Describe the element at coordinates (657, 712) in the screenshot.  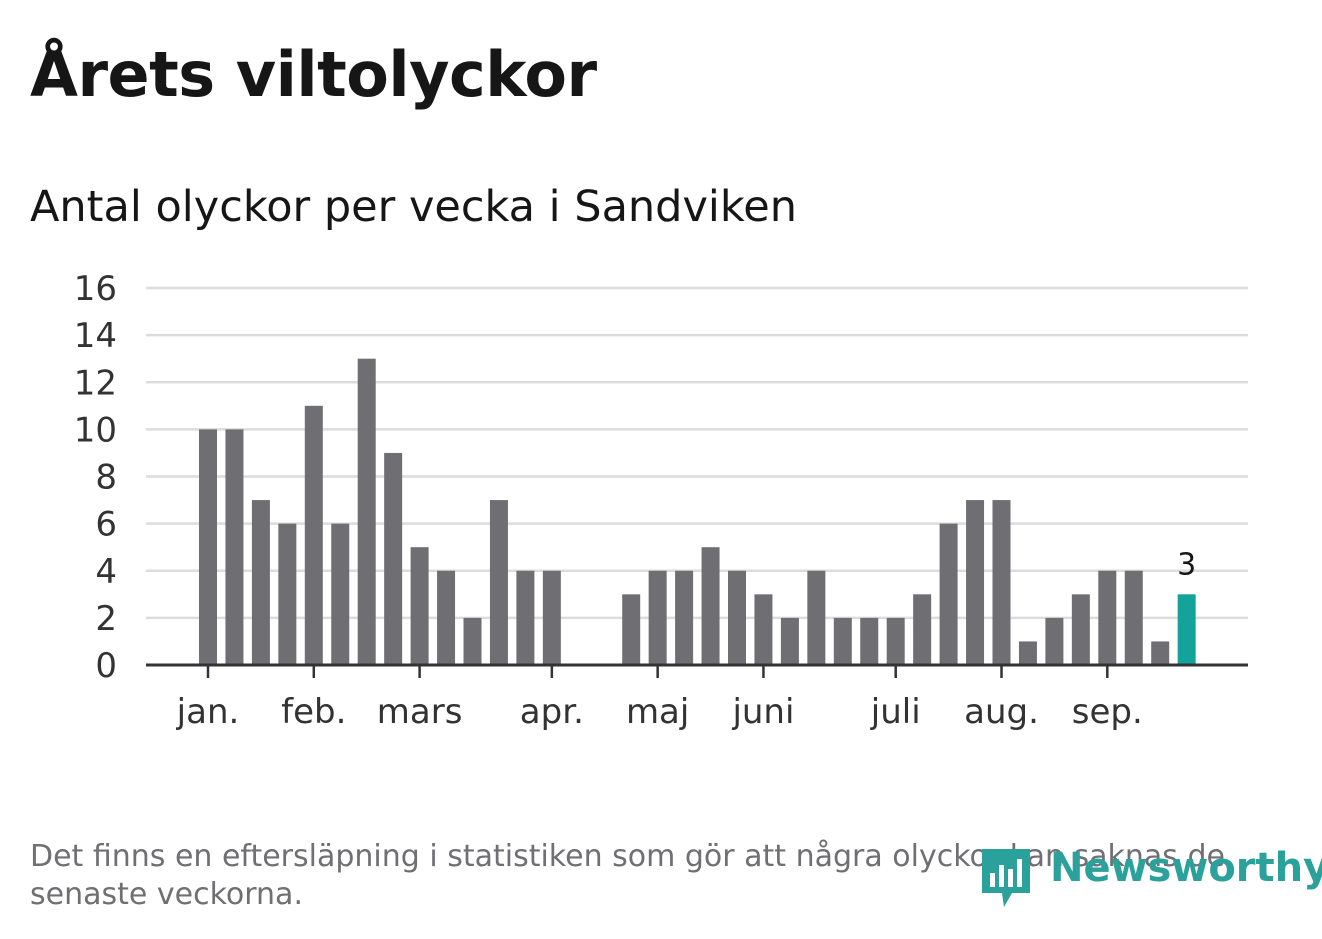
I see `x-tick-label: maj` at that location.